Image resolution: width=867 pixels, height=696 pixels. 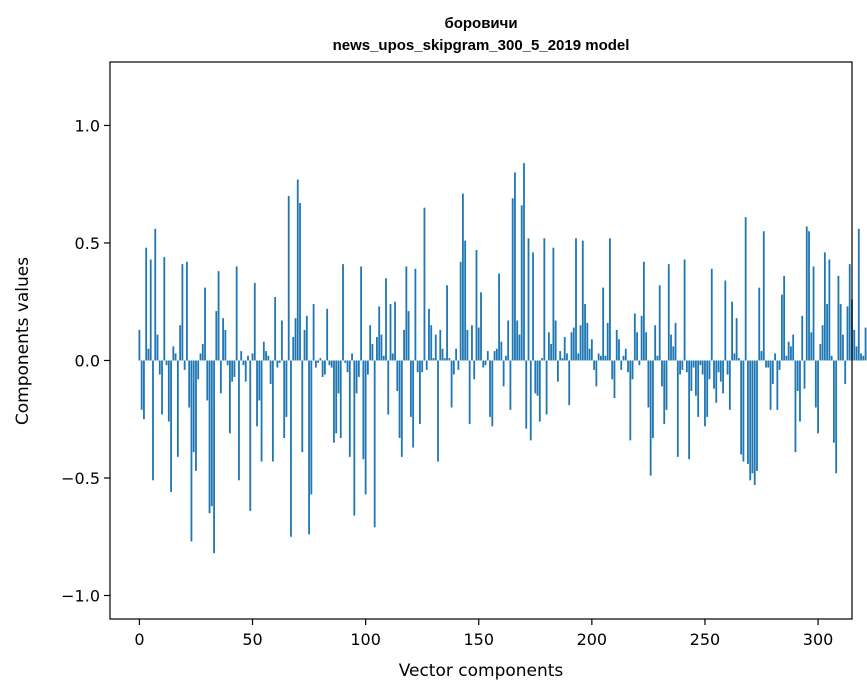 I want to click on y-tick-label-1: 0.5, so click(x=87, y=243).